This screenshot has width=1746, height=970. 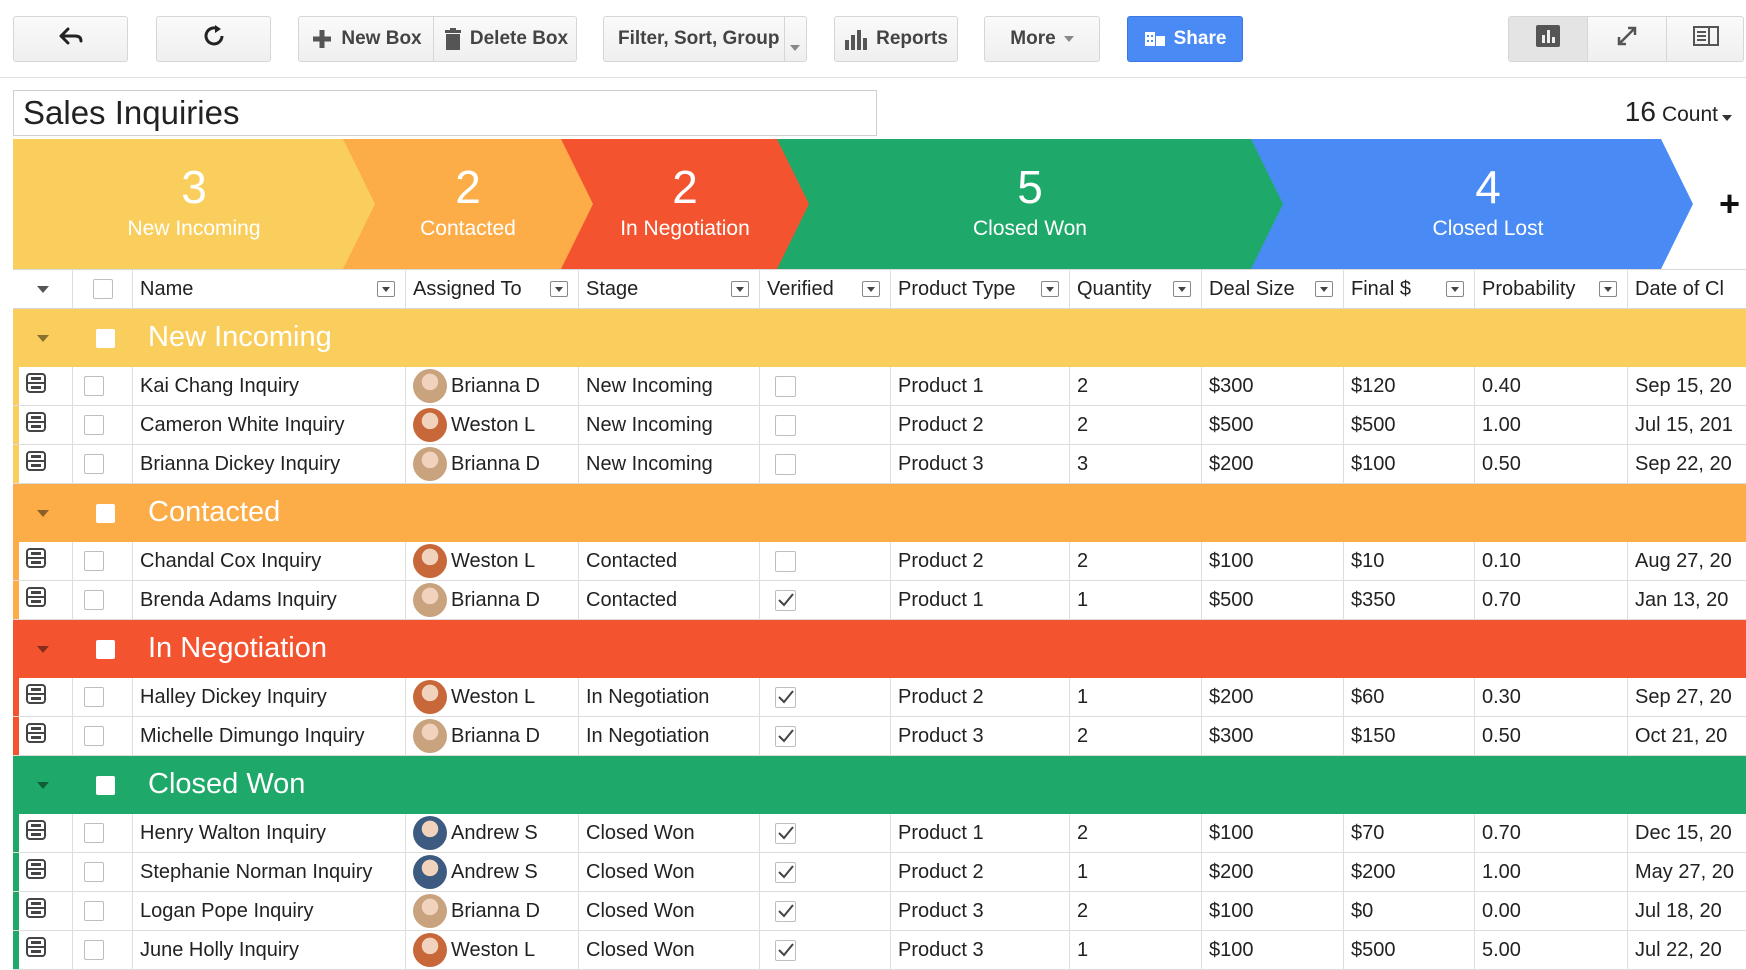 I want to click on reports-button: Reports, so click(x=896, y=39).